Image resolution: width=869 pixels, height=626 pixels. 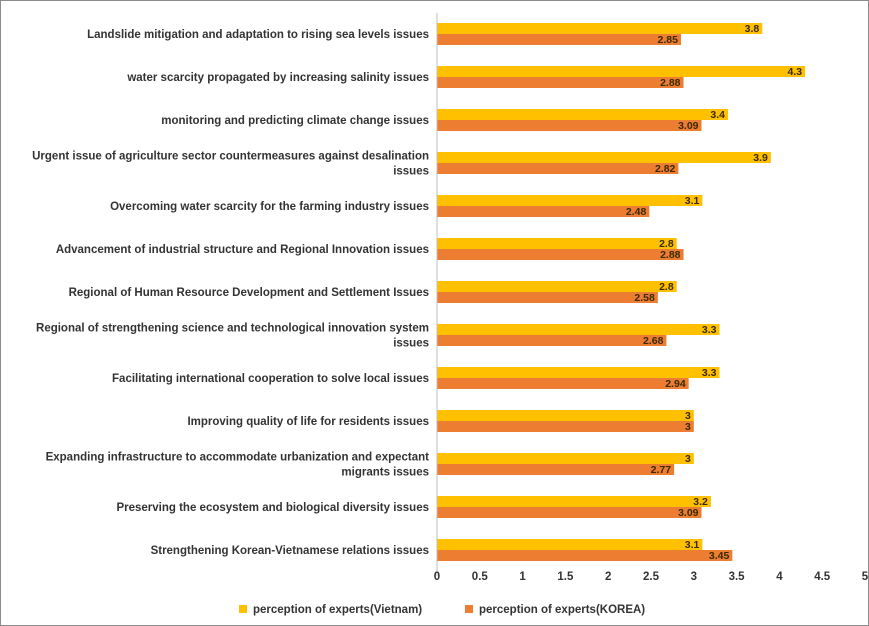 I want to click on data-label-korea: 2.48, so click(x=636, y=212).